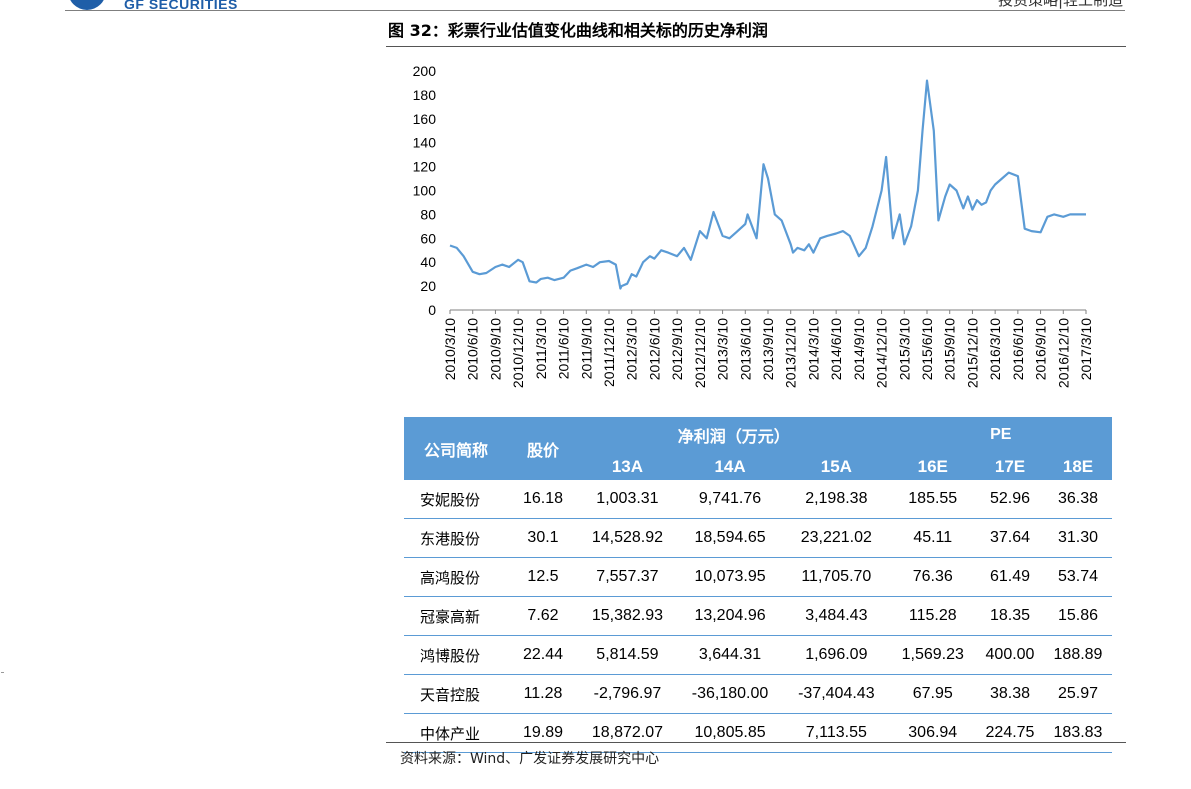 The height and width of the screenshot is (789, 1191). I want to click on x-tick-label: 2017/3/10, so click(1086, 349).